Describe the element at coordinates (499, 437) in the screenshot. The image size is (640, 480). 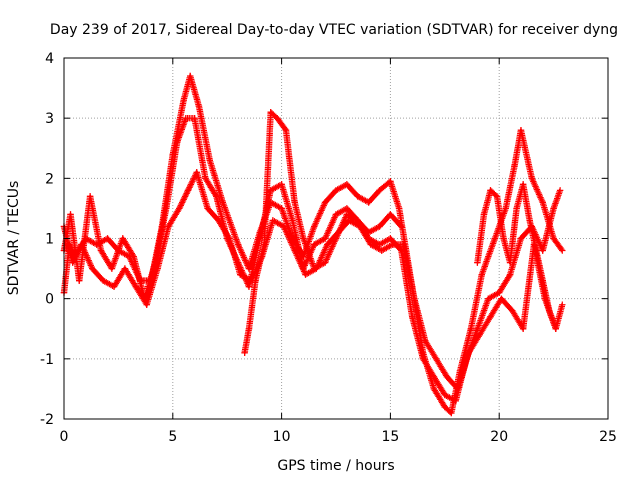
I see `x-tick-label: 20` at that location.